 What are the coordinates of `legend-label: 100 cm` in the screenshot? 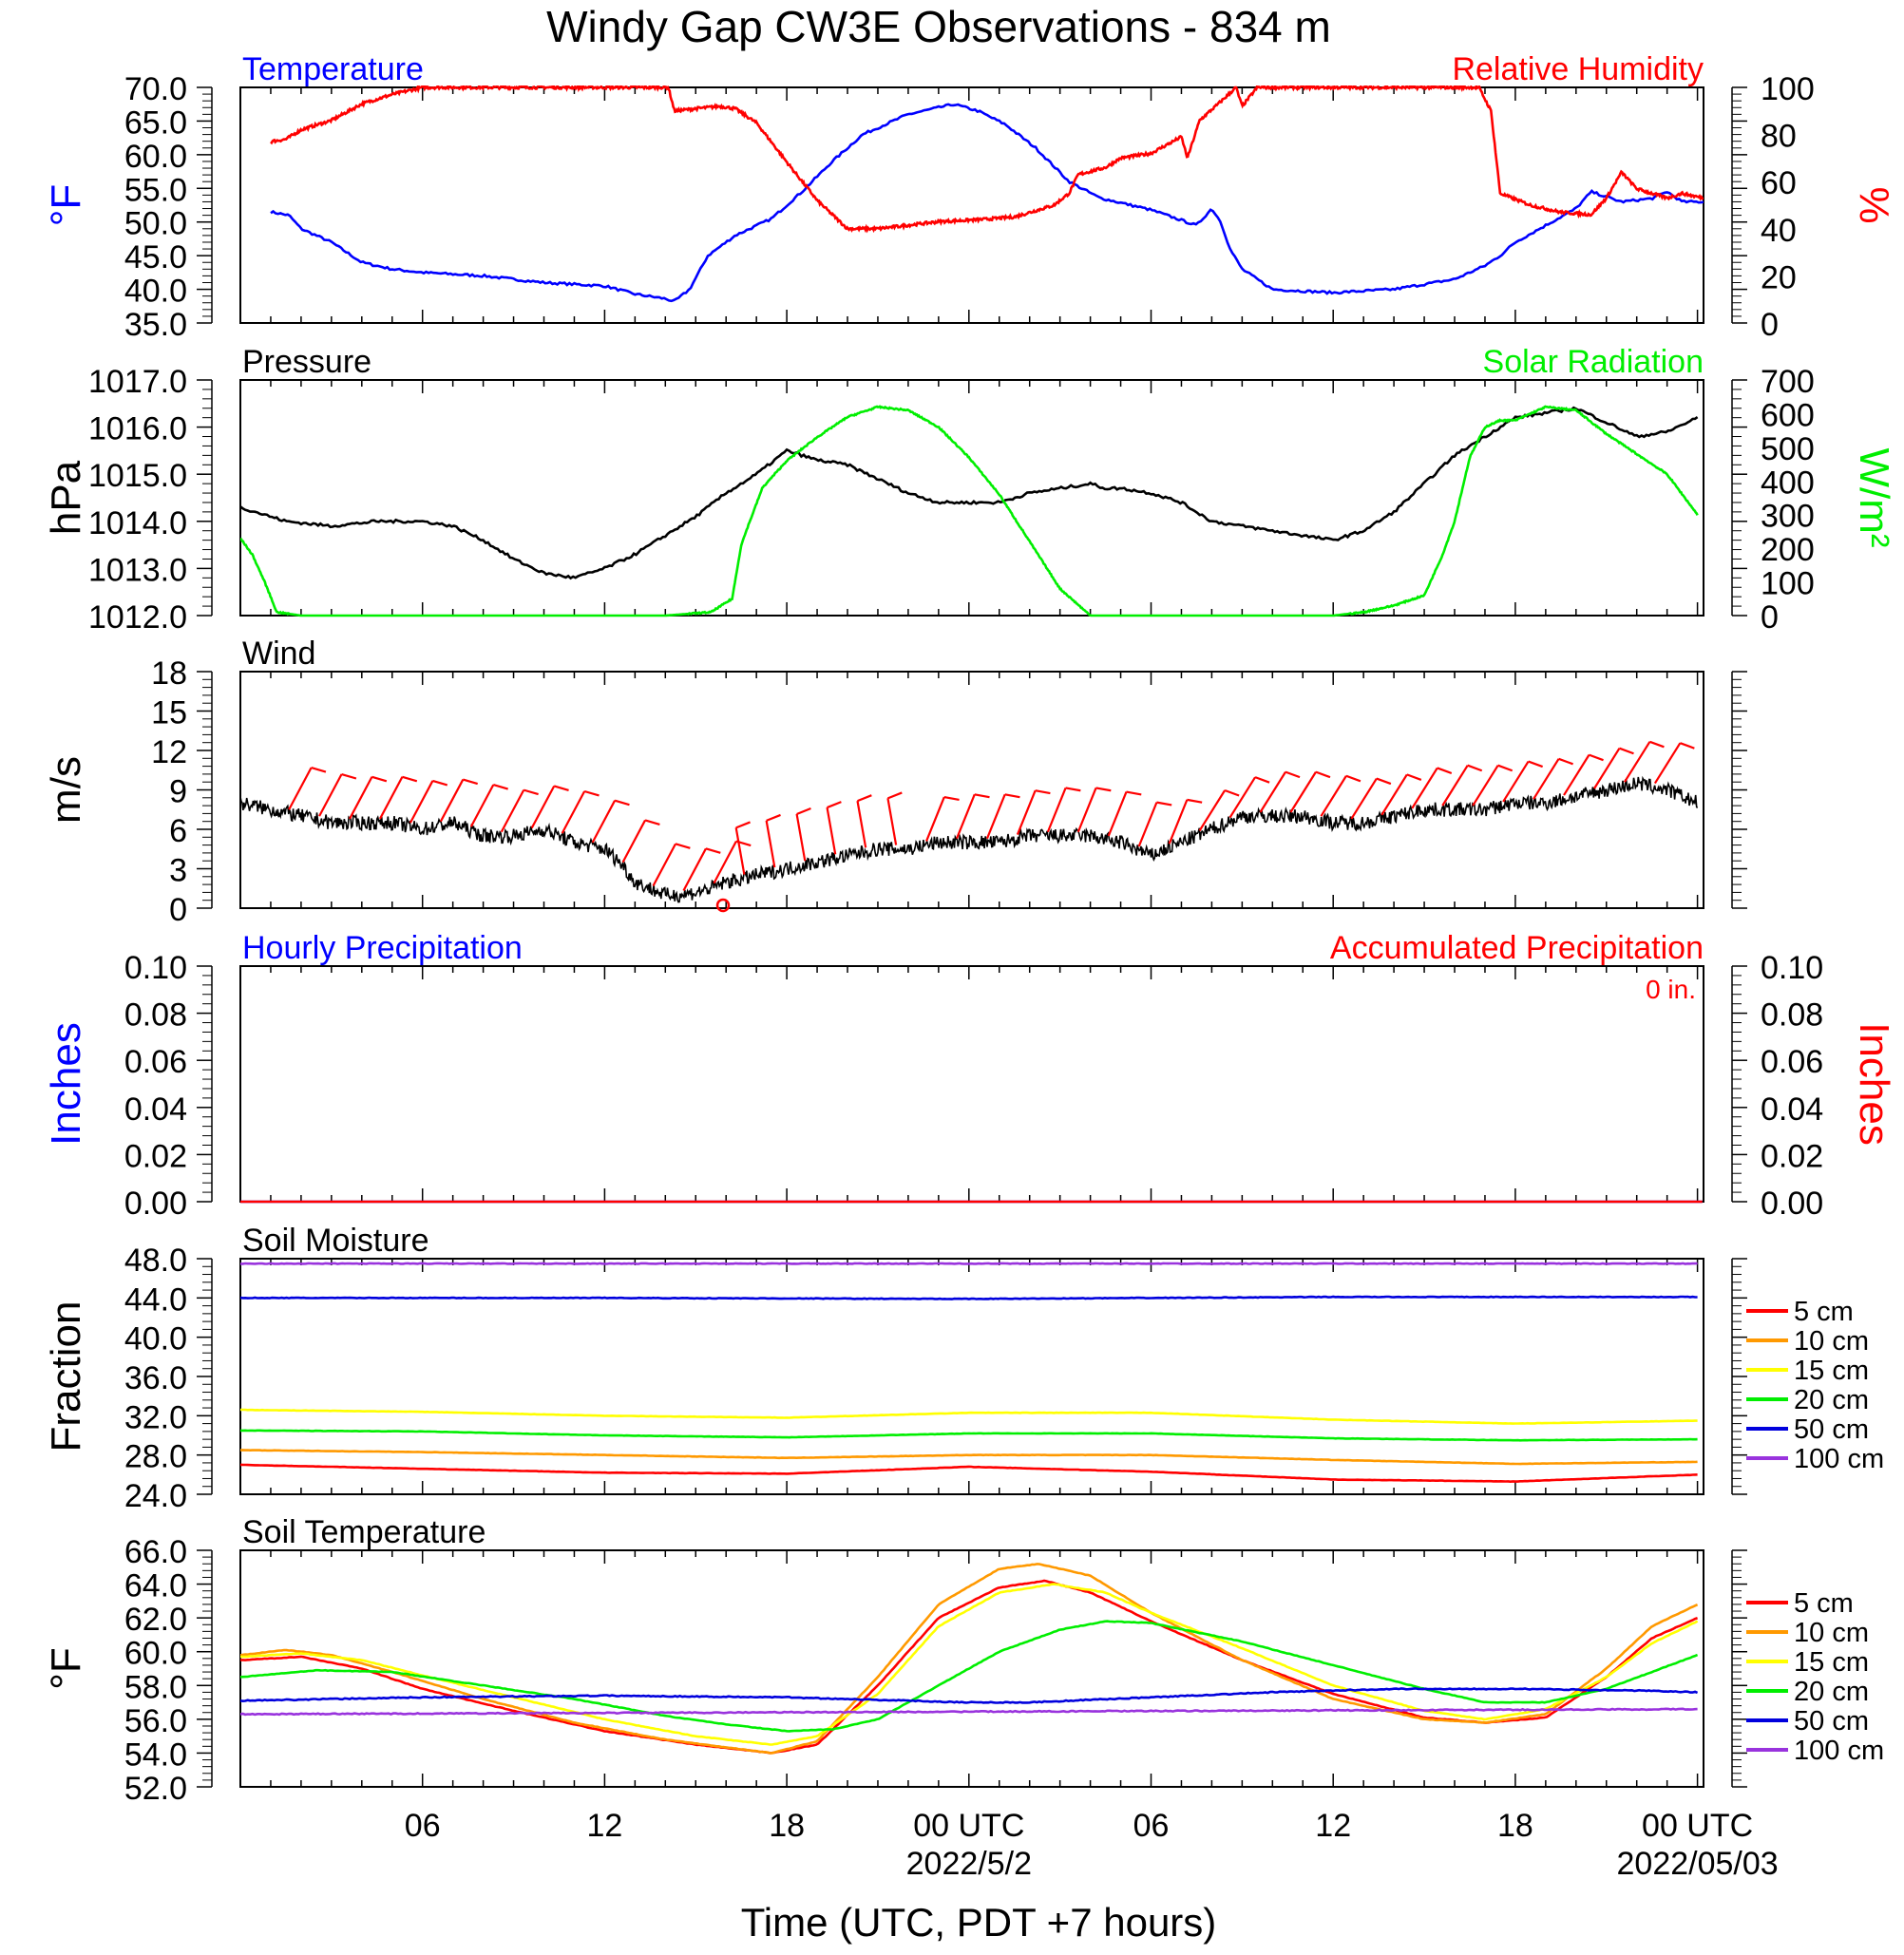 It's located at (1839, 1751).